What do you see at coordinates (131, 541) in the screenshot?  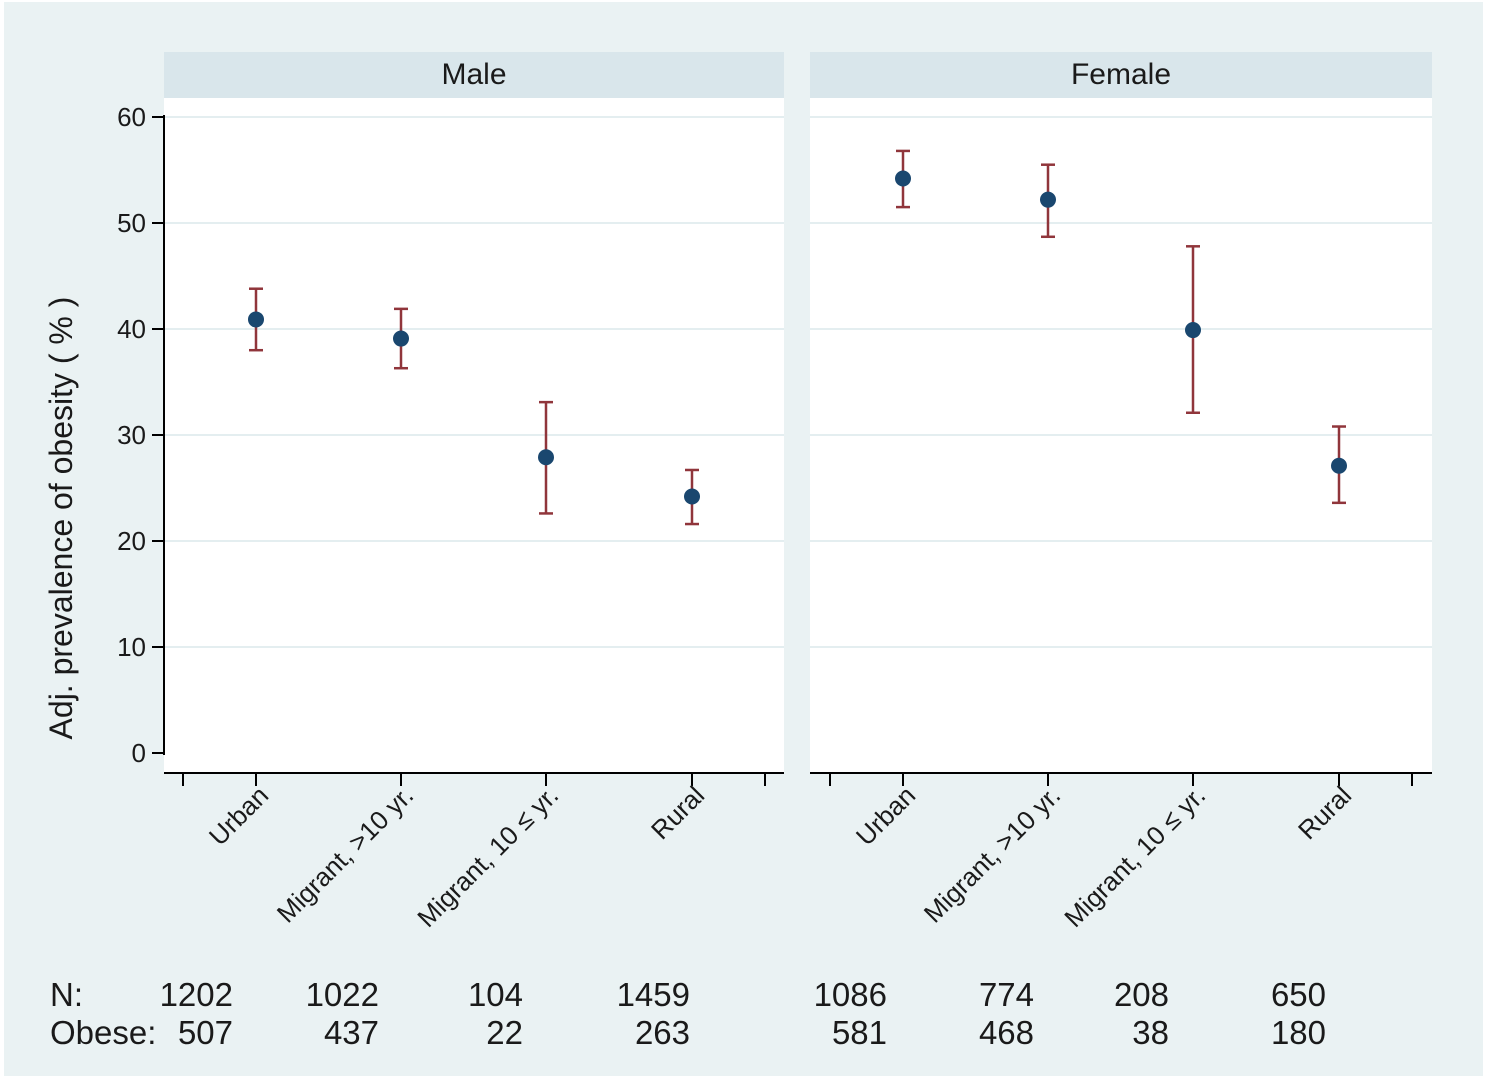 I see `y-tick-label: 20` at bounding box center [131, 541].